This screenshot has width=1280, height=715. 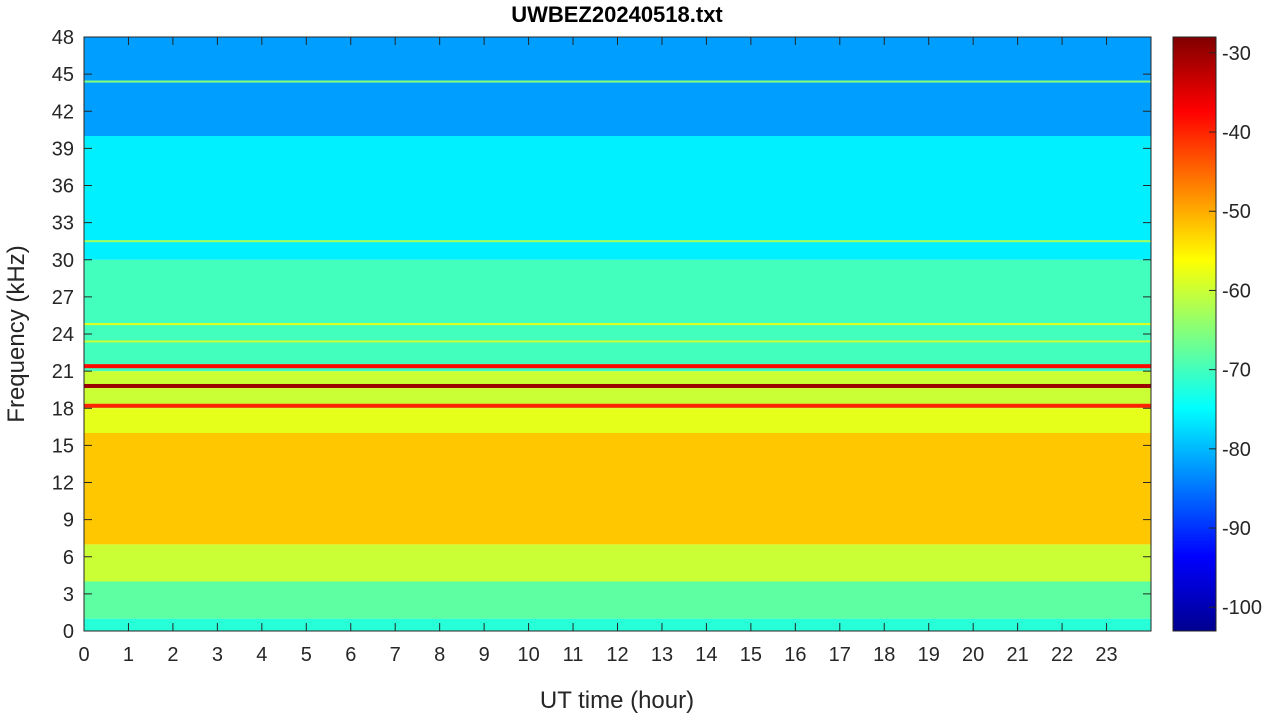 What do you see at coordinates (63, 224) in the screenshot?
I see `y-tick-label: 33` at bounding box center [63, 224].